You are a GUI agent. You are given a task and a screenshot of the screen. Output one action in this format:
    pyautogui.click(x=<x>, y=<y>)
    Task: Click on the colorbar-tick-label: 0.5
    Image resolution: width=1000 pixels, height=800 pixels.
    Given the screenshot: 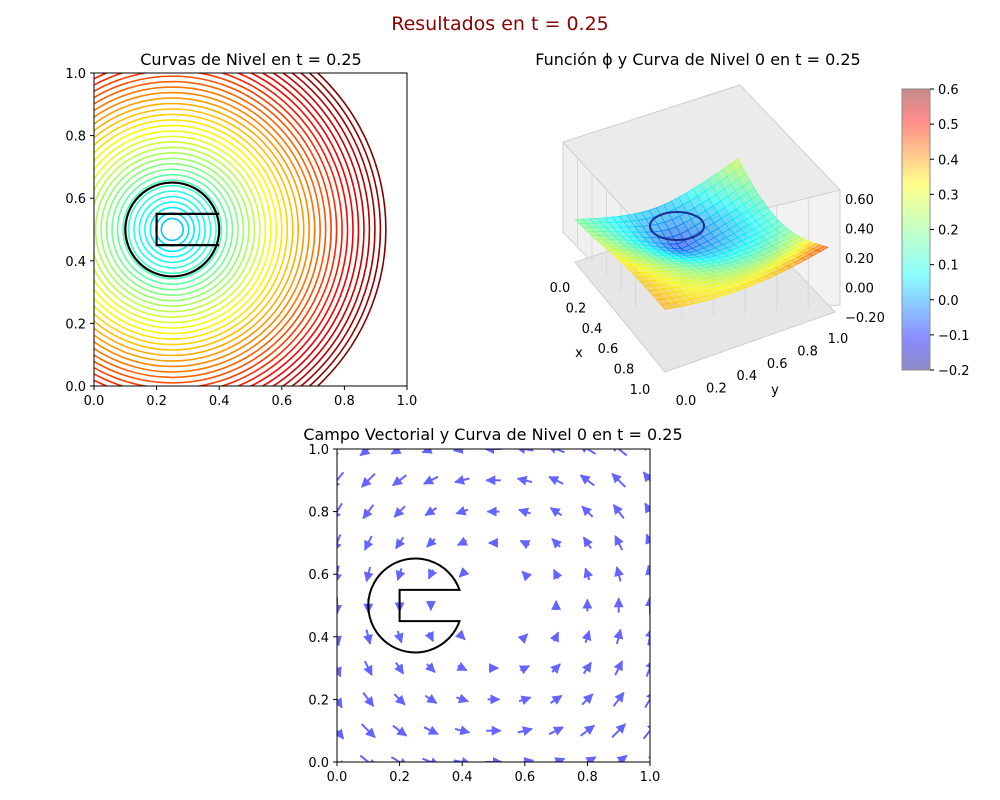 What is the action you would take?
    pyautogui.click(x=948, y=125)
    